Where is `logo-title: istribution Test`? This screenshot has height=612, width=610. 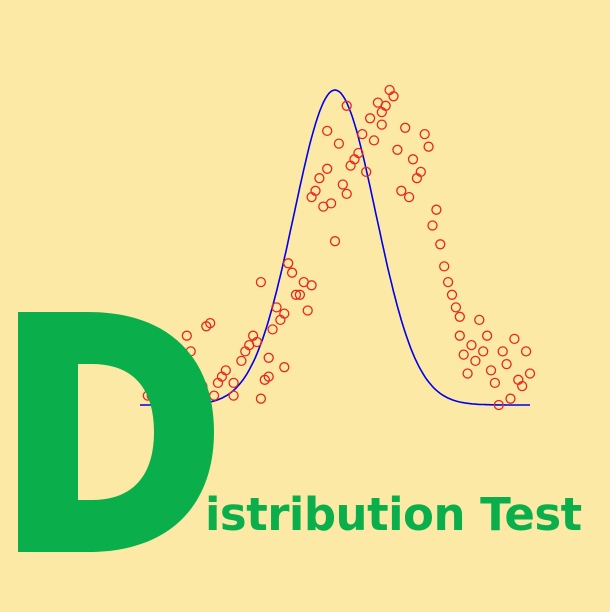 logo-title: istribution Test is located at coordinates (393, 514).